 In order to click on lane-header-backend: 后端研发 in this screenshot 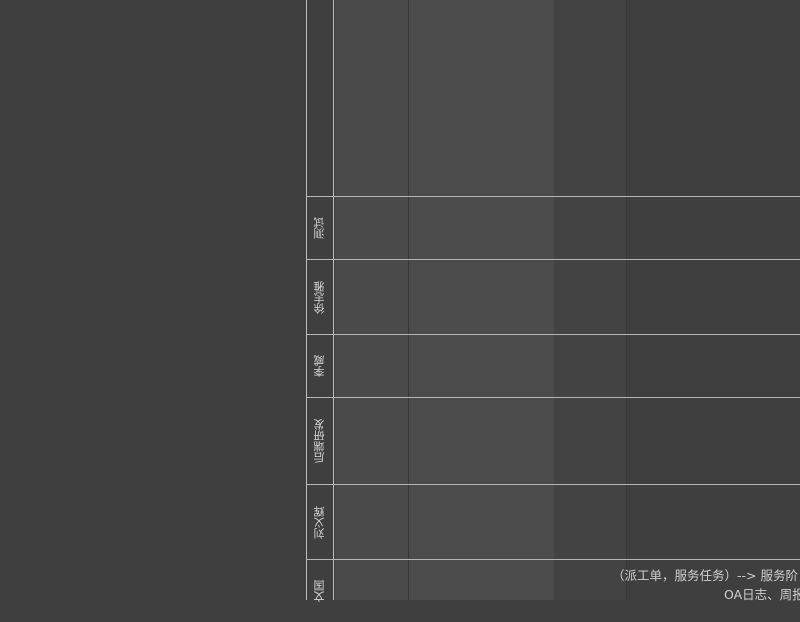, I will do `click(320, 441)`.